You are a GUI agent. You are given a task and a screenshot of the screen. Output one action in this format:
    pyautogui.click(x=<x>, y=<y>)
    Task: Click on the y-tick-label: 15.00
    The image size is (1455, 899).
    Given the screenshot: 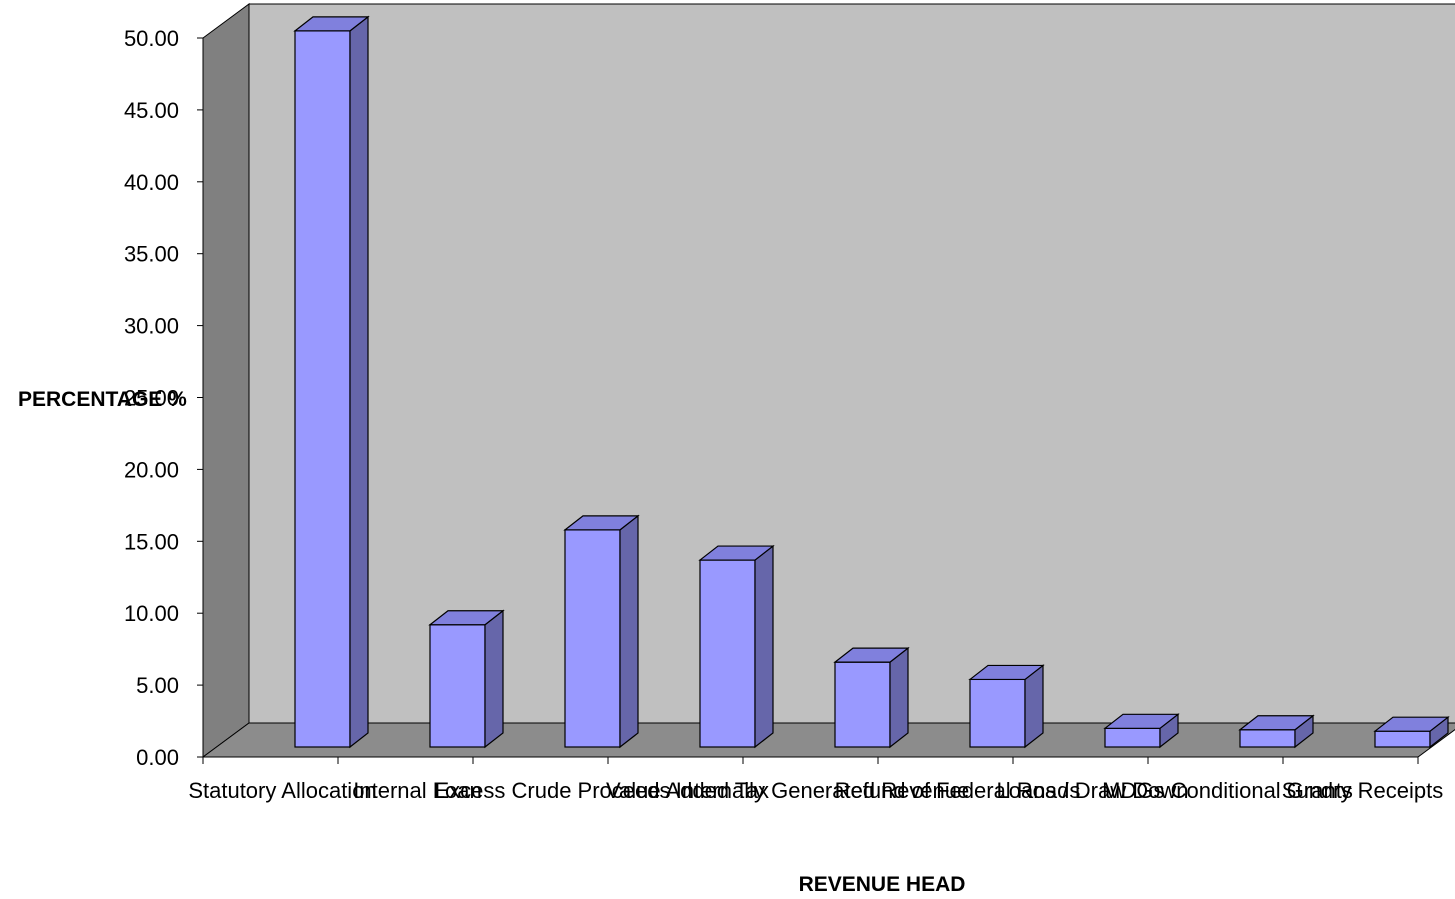 What is the action you would take?
    pyautogui.click(x=151, y=541)
    